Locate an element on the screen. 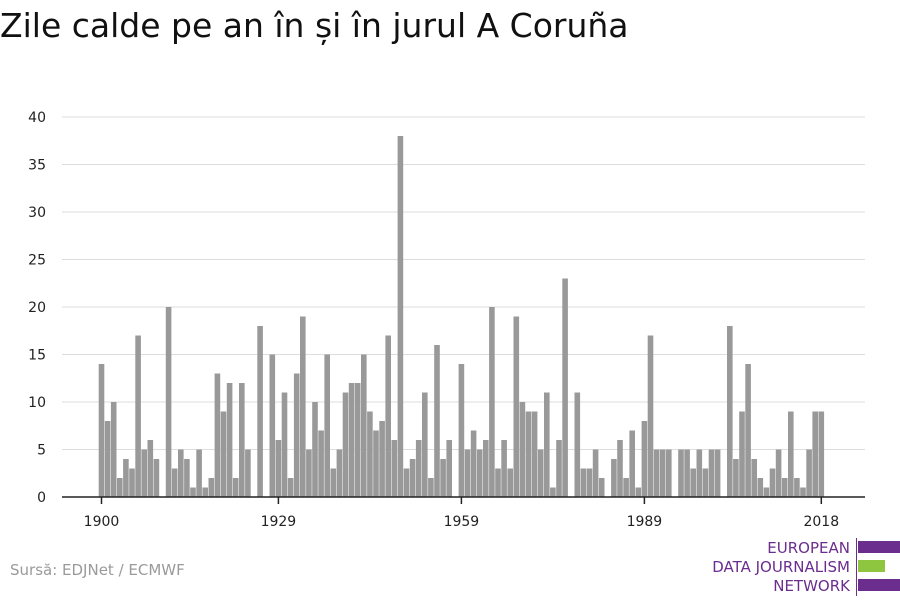 Image resolution: width=900 pixels, height=600 pixels. bar-1955 is located at coordinates (437, 421).